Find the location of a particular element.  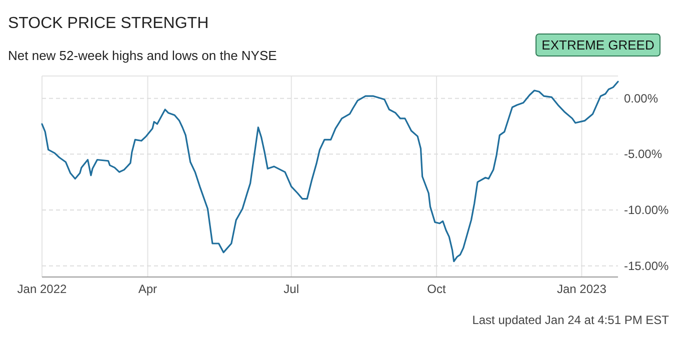

y-tick-label: -10.00% is located at coordinates (647, 210).